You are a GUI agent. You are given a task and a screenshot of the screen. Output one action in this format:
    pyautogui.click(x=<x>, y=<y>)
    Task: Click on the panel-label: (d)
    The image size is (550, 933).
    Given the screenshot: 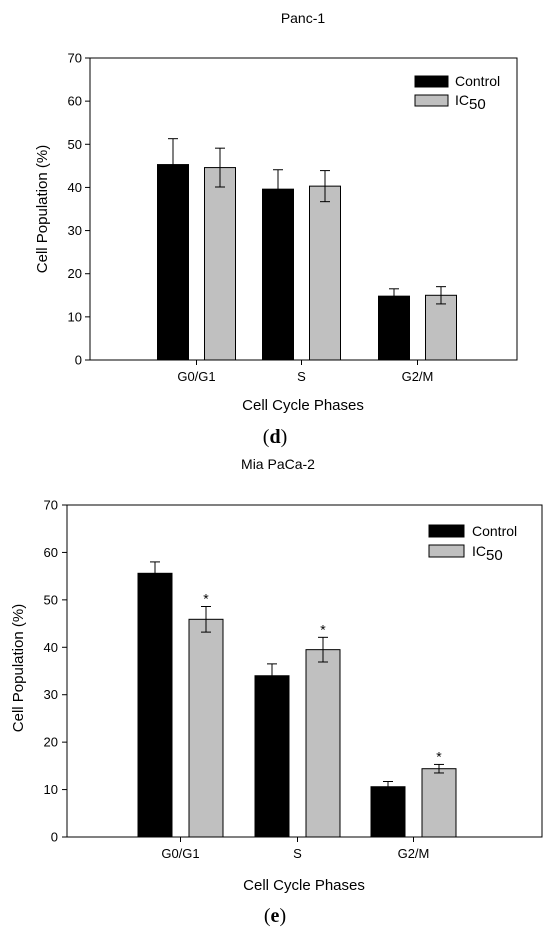 What is the action you would take?
    pyautogui.click(x=275, y=437)
    